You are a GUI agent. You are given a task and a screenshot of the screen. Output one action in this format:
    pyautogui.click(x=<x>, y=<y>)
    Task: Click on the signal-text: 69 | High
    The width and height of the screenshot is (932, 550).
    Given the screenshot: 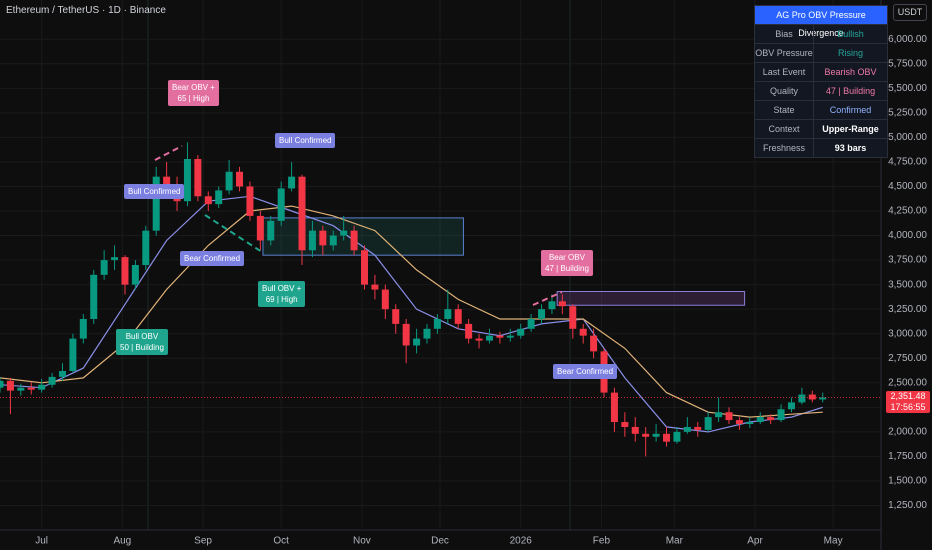 What is the action you would take?
    pyautogui.click(x=281, y=299)
    